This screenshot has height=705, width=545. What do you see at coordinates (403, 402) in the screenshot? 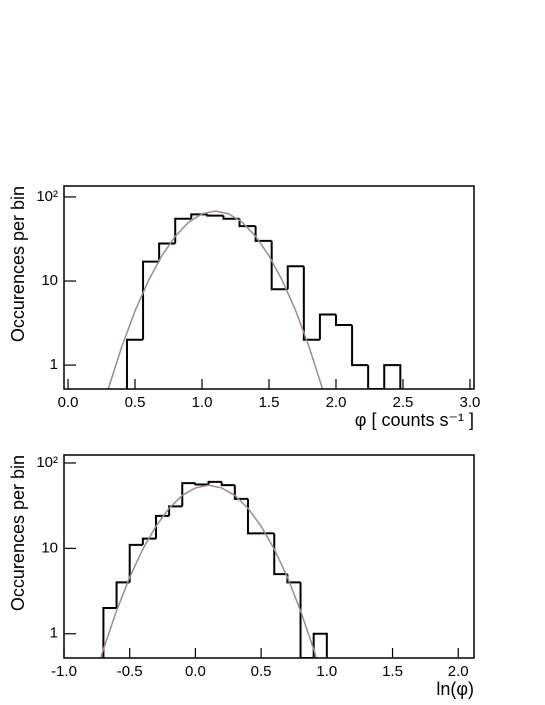
I see `x-tick-label: 2.5` at bounding box center [403, 402].